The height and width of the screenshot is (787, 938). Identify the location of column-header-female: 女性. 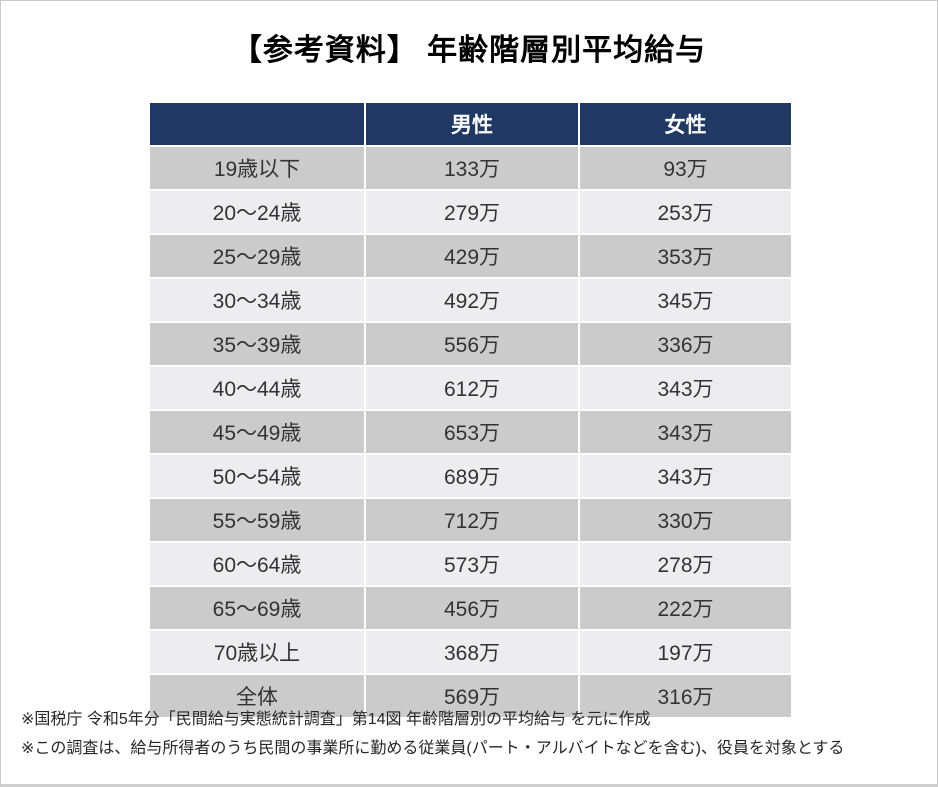
(685, 124).